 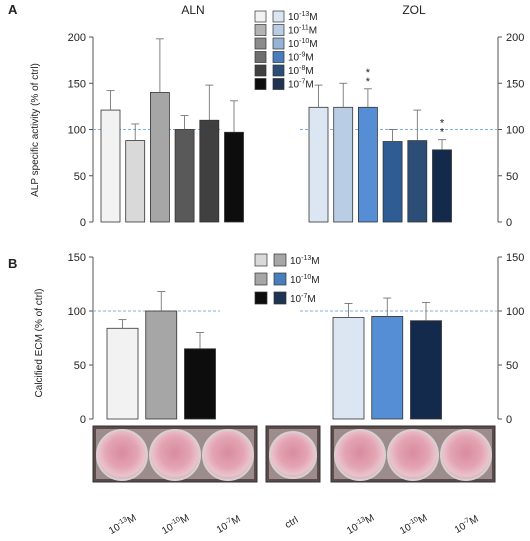 I want to click on well-ctrl, so click(x=293, y=455).